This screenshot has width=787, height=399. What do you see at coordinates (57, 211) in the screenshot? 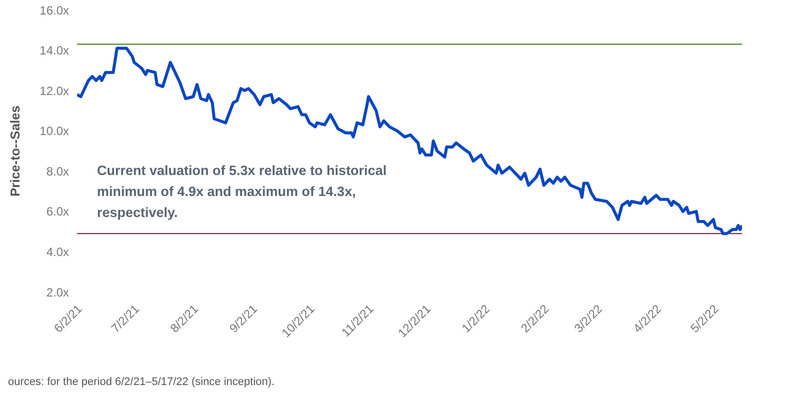
I see `y-tick-label: 6.0x` at bounding box center [57, 211].